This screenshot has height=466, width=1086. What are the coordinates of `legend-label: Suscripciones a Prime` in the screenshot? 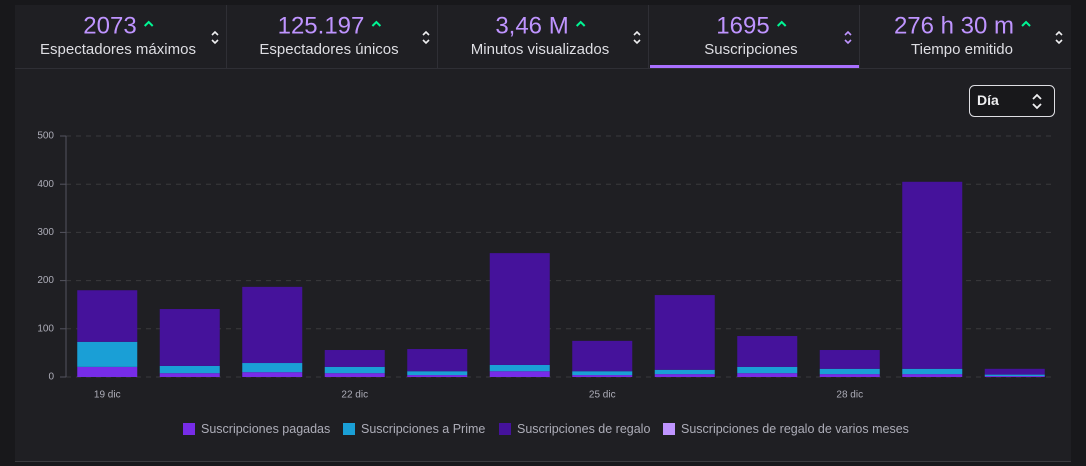 It's located at (423, 429).